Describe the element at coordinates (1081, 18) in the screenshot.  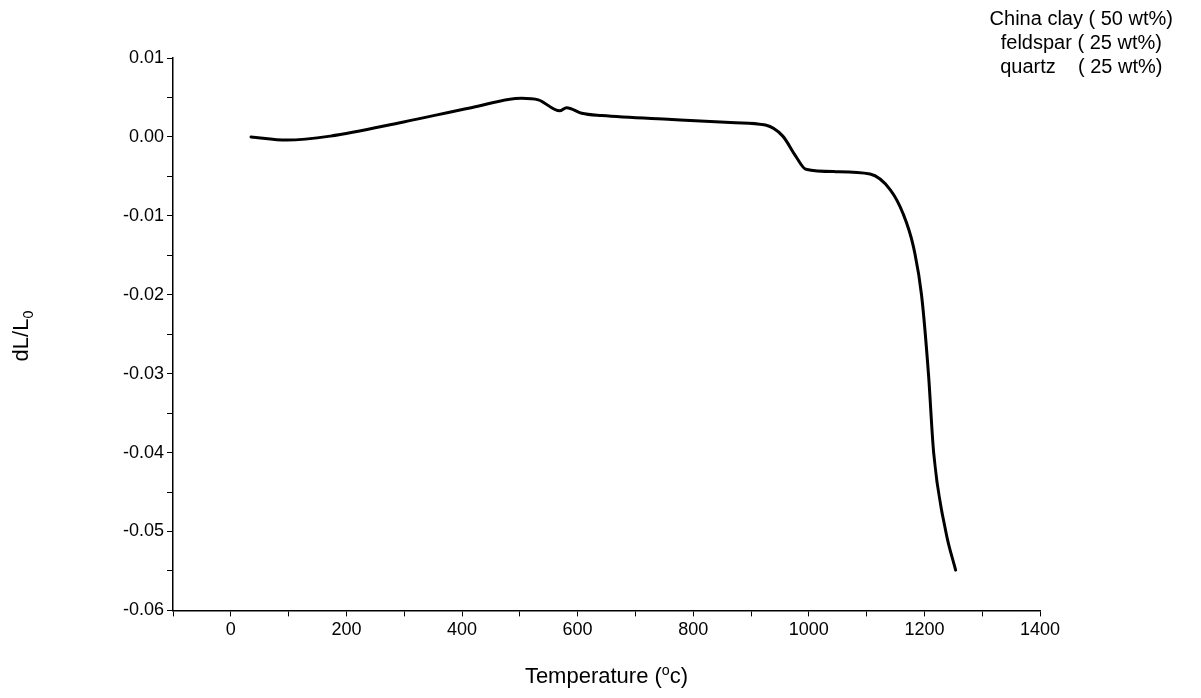
I see `text: China clay ( 50 wt%)` at that location.